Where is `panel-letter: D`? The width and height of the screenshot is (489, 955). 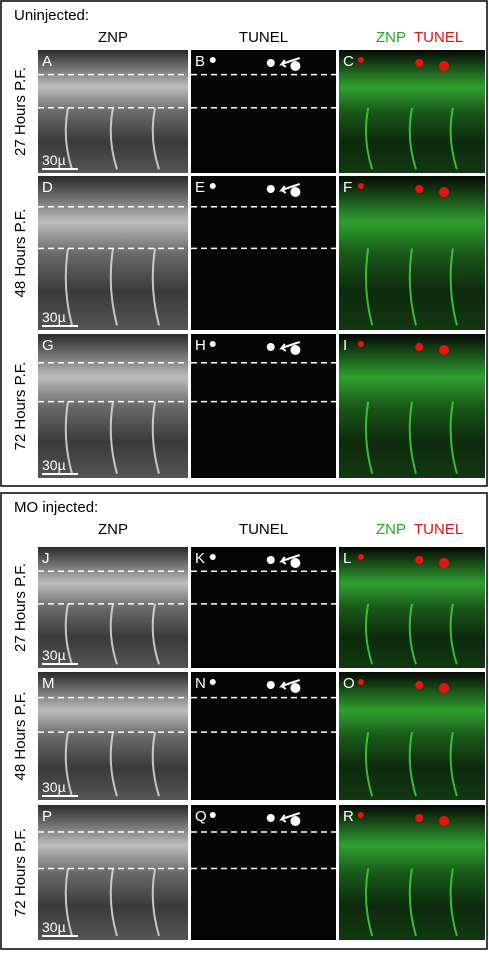 panel-letter: D is located at coordinates (47, 187).